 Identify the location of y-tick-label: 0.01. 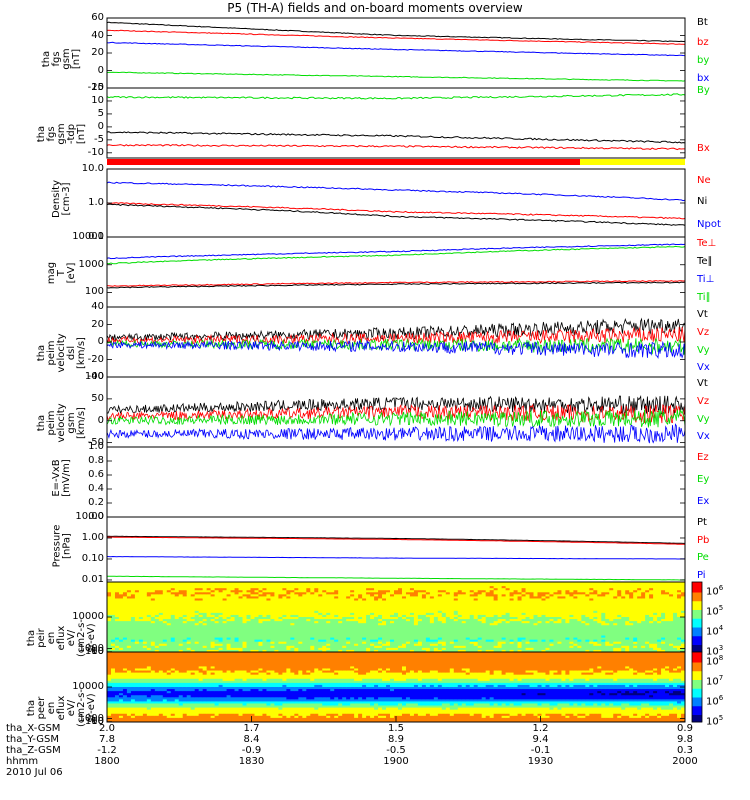
(92, 579).